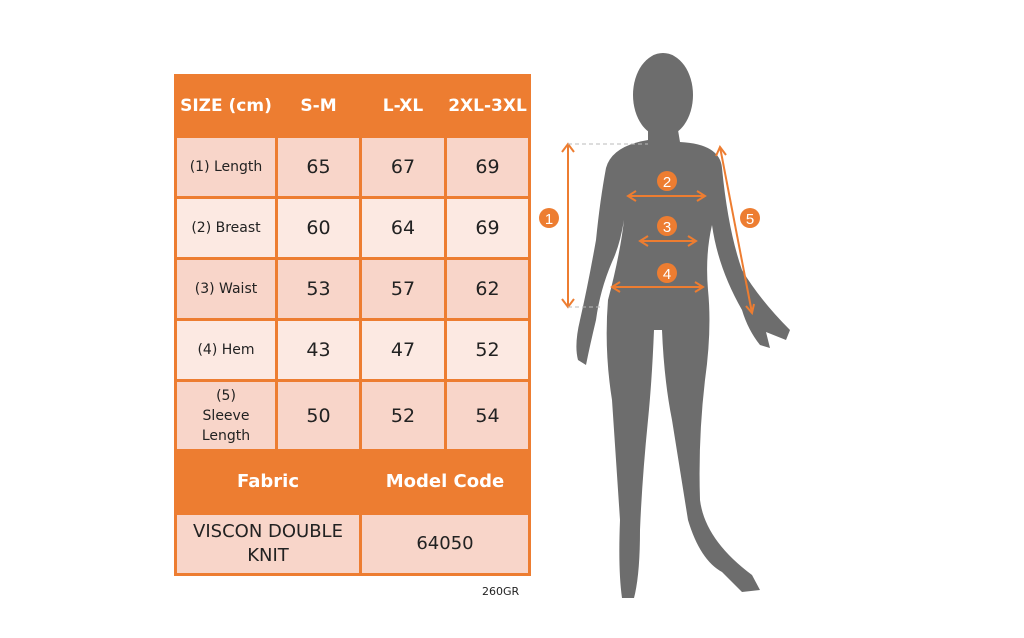 This screenshot has width=1024, height=638. Describe the element at coordinates (649, 227) in the screenshot. I see `measure-markers: 1 2 3 4 5` at that location.